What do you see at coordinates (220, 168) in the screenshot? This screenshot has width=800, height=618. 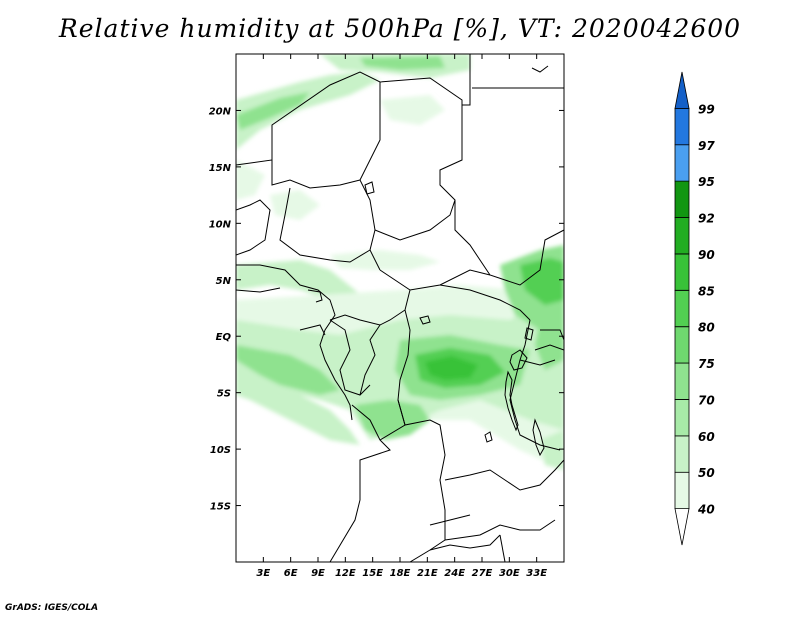 I see `lat-label: 15N` at bounding box center [220, 168].